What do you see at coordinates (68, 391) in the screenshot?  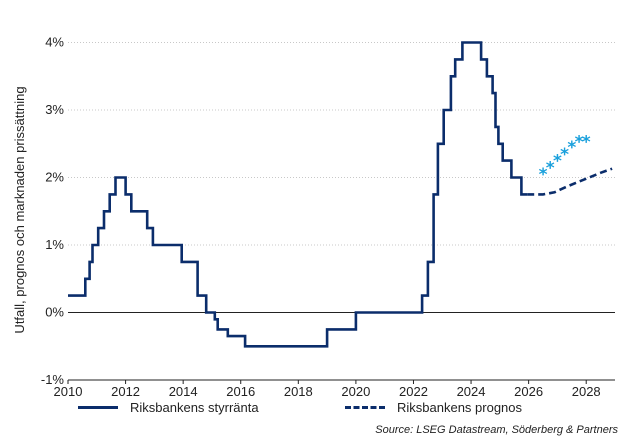 I see `x-tick-label: 2010` at bounding box center [68, 391].